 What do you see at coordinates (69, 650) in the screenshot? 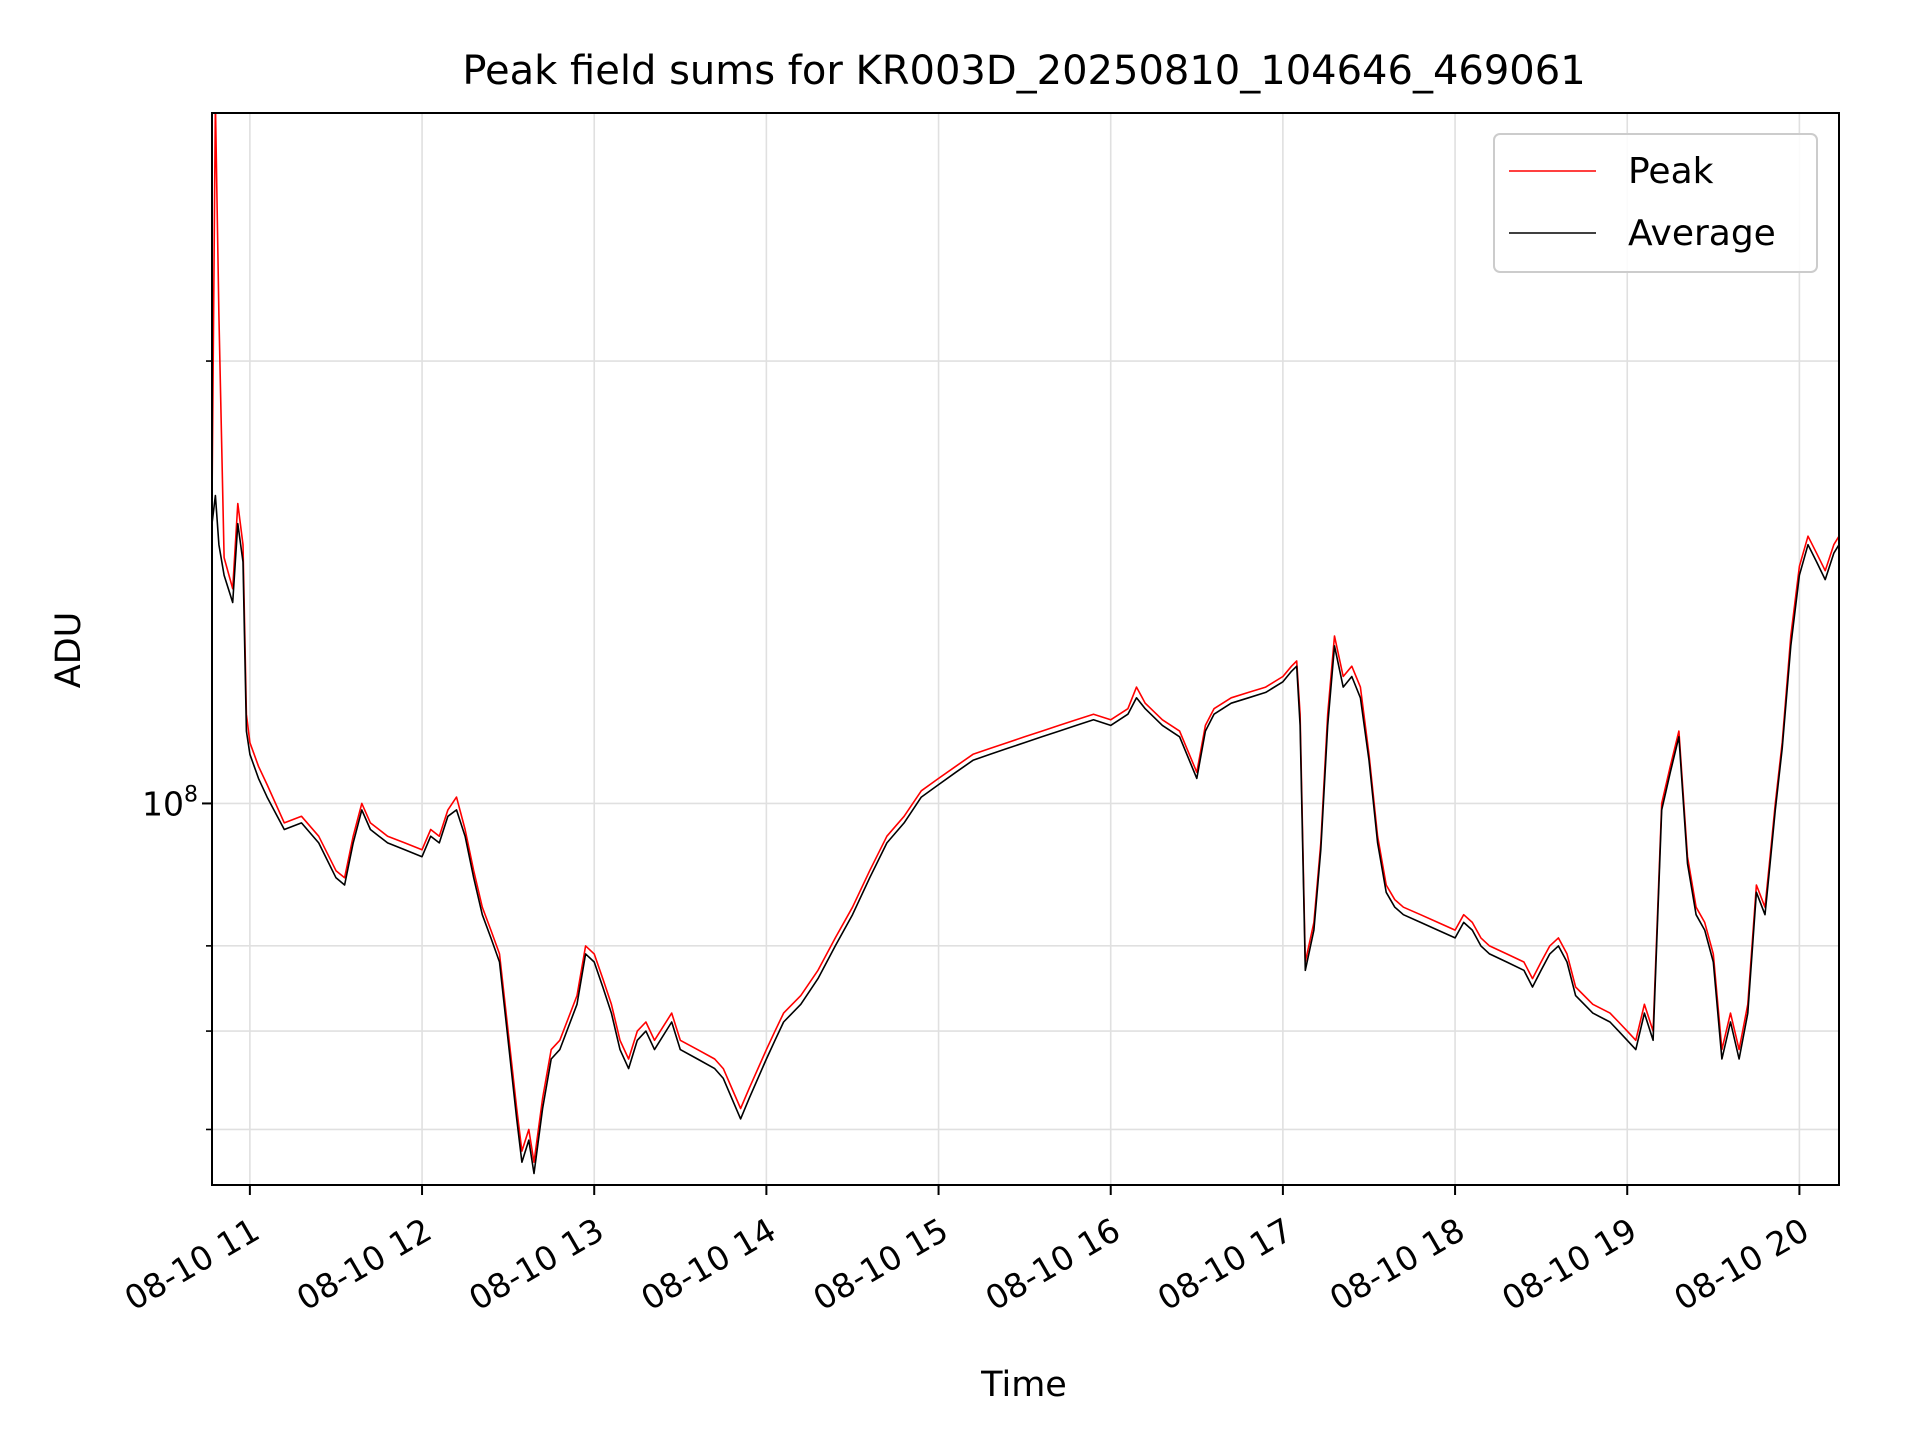
I see `y-axis-label: ADU` at bounding box center [69, 650].